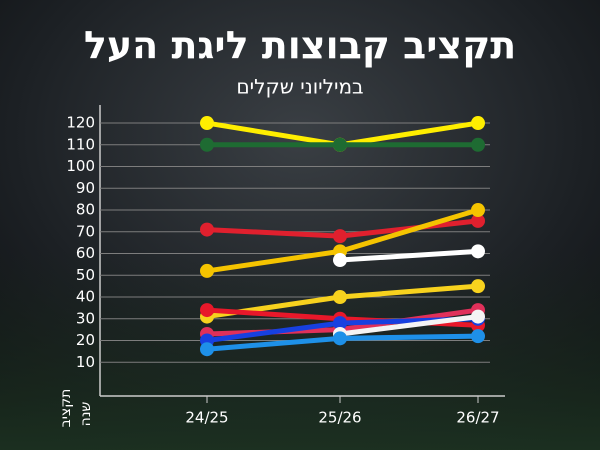  What do you see at coordinates (66, 408) in the screenshot?
I see `y-axis-label: תקציב` at bounding box center [66, 408].